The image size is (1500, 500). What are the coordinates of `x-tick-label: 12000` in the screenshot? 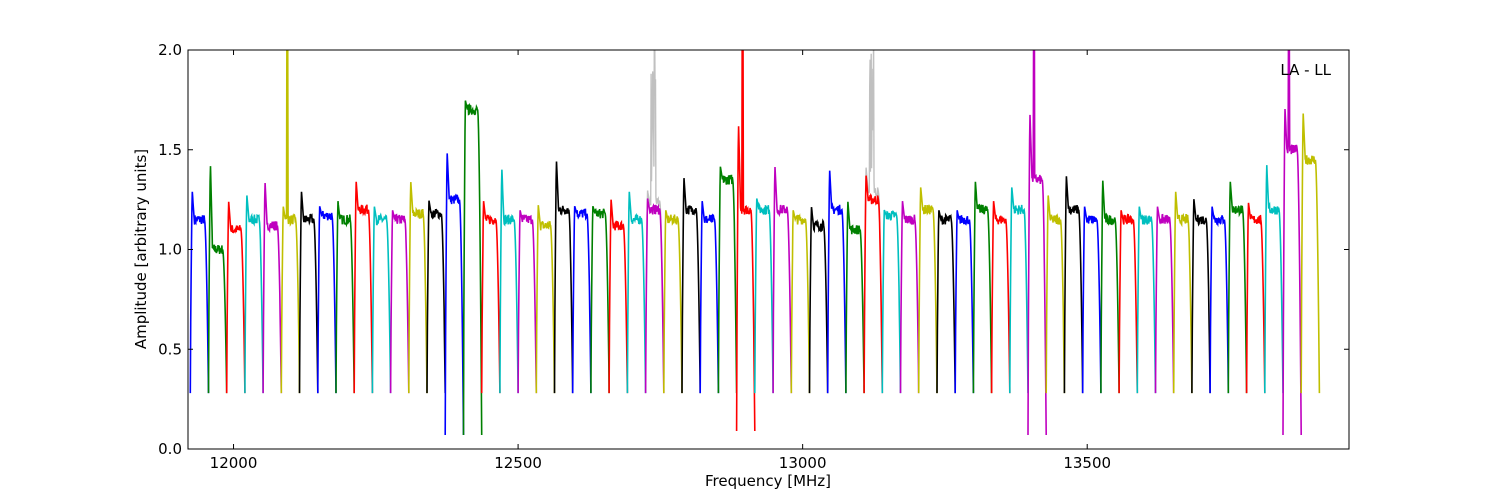 It's located at (234, 463).